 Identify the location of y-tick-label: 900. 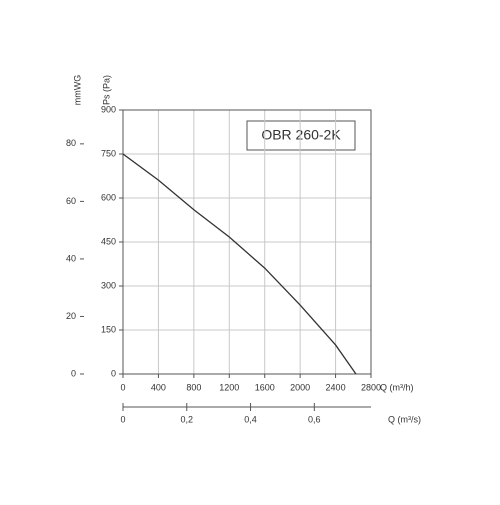
(108, 109).